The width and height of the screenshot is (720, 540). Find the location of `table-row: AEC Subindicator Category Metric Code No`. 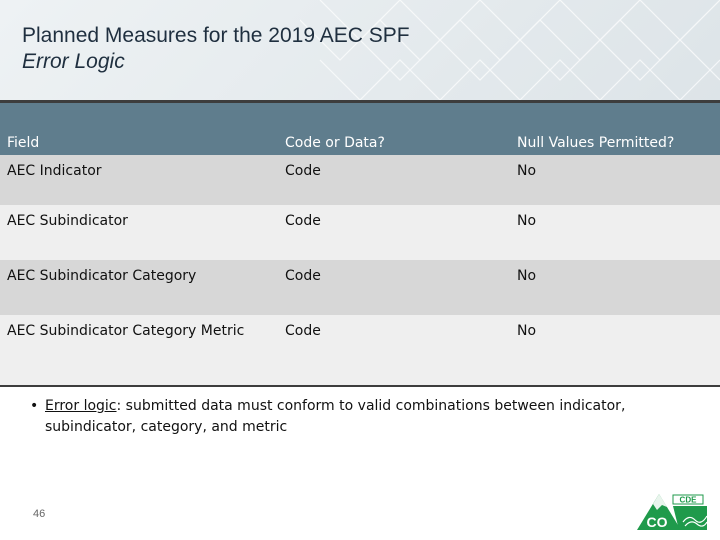

table-row: AEC Subindicator Category Metric Code No is located at coordinates (360, 350).